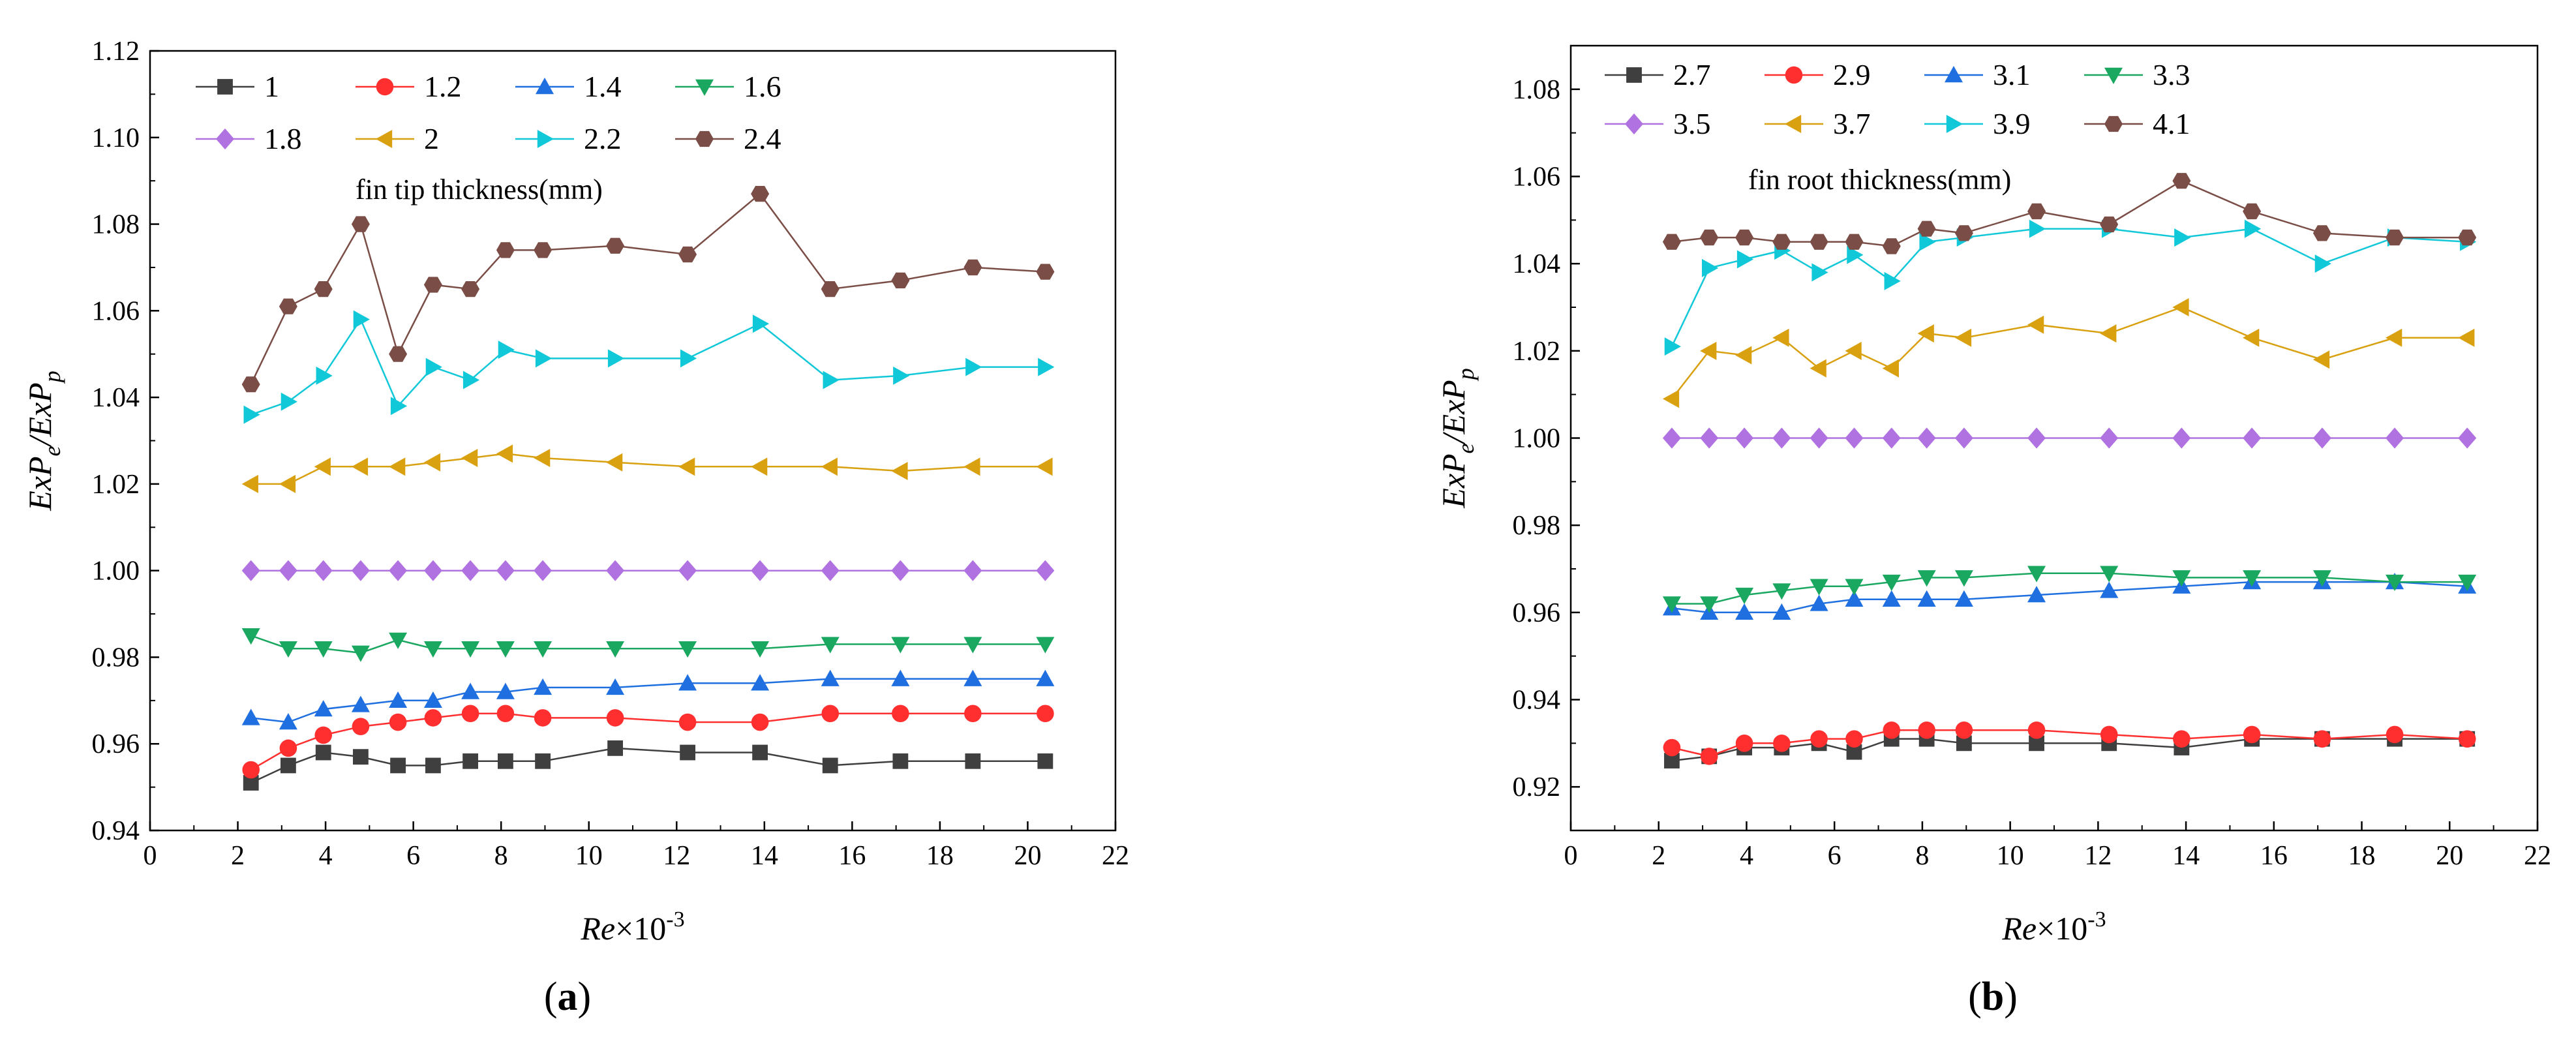  I want to click on x-axis-label-var: Re, so click(598, 928).